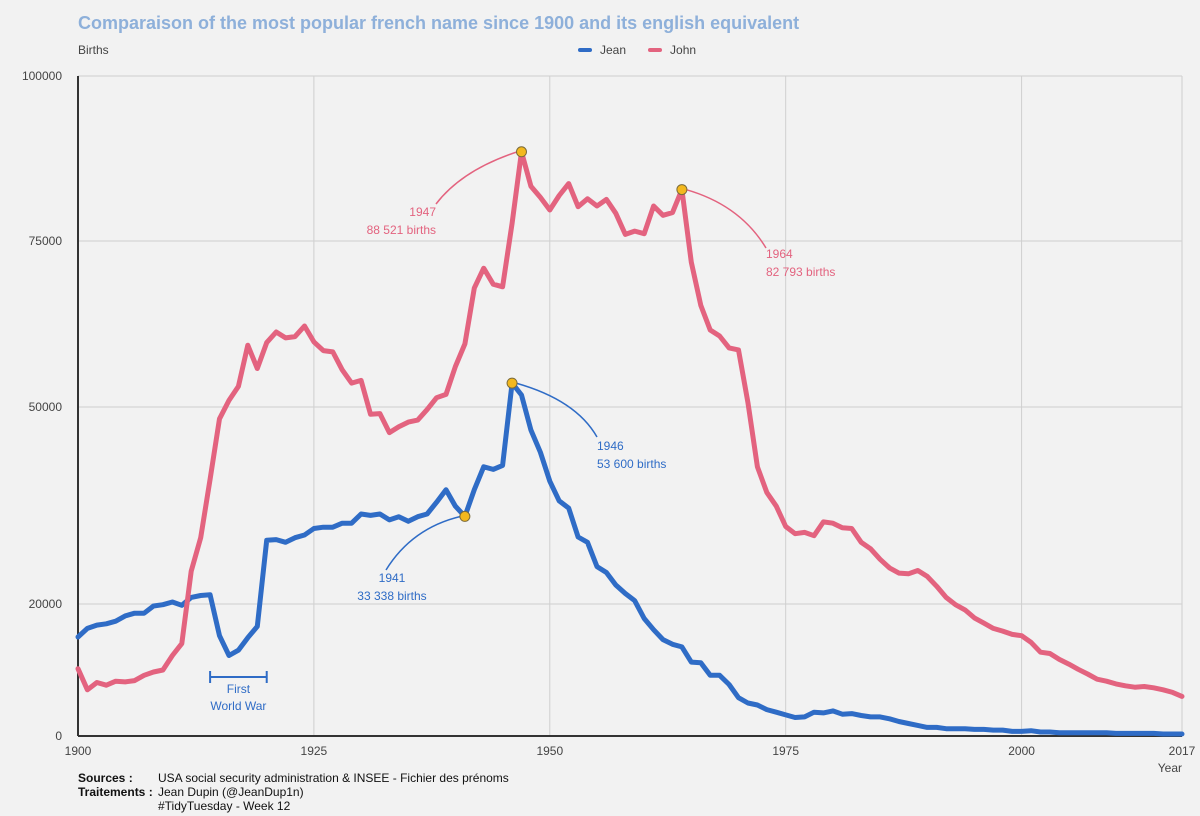  What do you see at coordinates (115, 792) in the screenshot?
I see `footer-traitements-label: Traitements :` at bounding box center [115, 792].